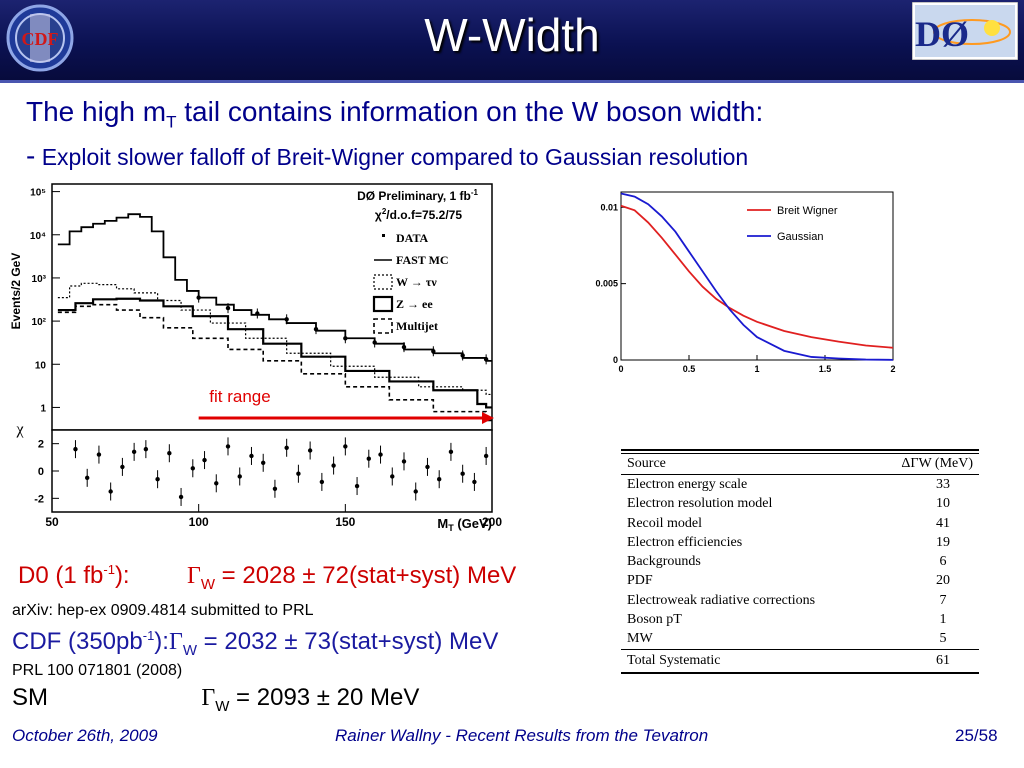 Image resolution: width=1024 pixels, height=768 pixels. What do you see at coordinates (175, 642) in the screenshot?
I see `cdf-gamma: Γ` at bounding box center [175, 642].